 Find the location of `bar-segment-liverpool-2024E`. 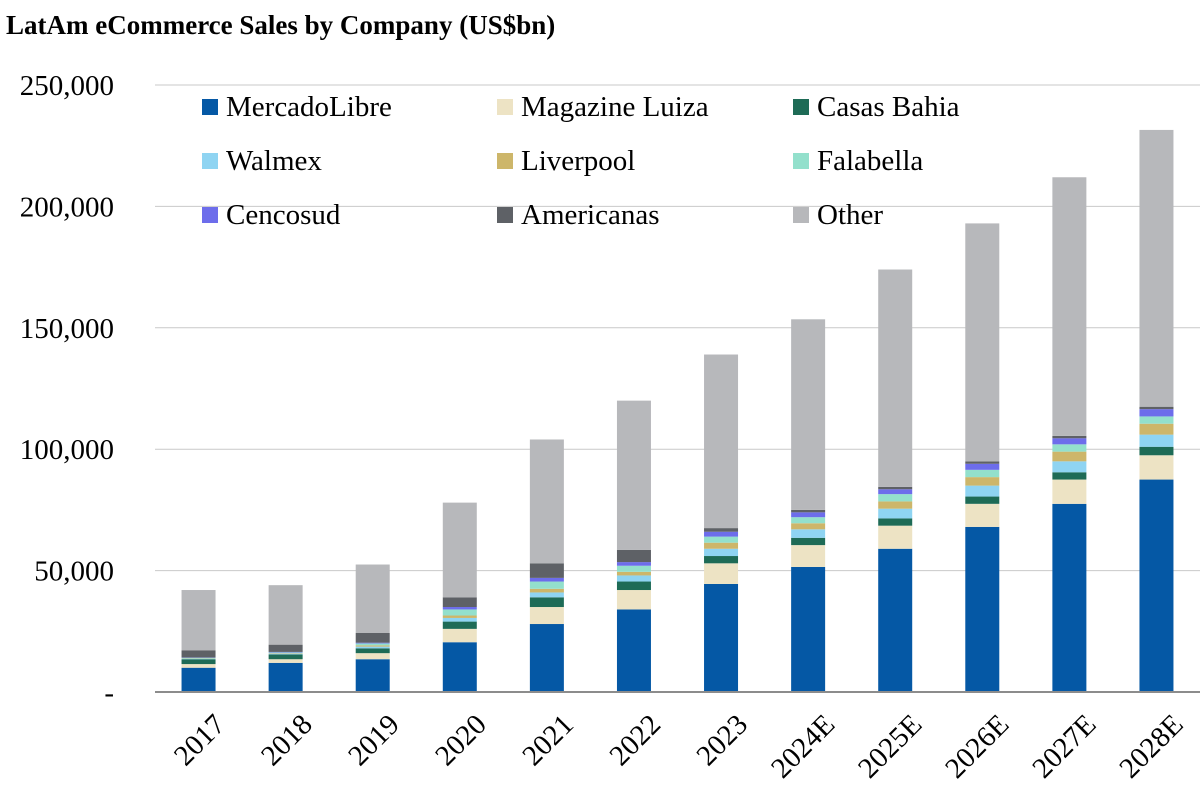

bar-segment-liverpool-2024E is located at coordinates (808, 526).